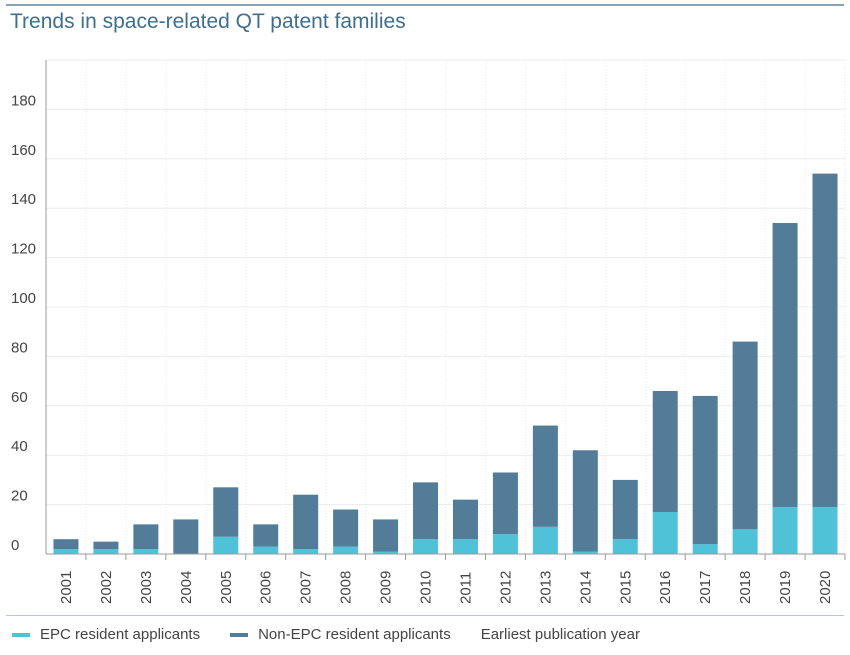 The height and width of the screenshot is (655, 850). Describe the element at coordinates (19, 446) in the screenshot. I see `y-tick-label: 40` at that location.